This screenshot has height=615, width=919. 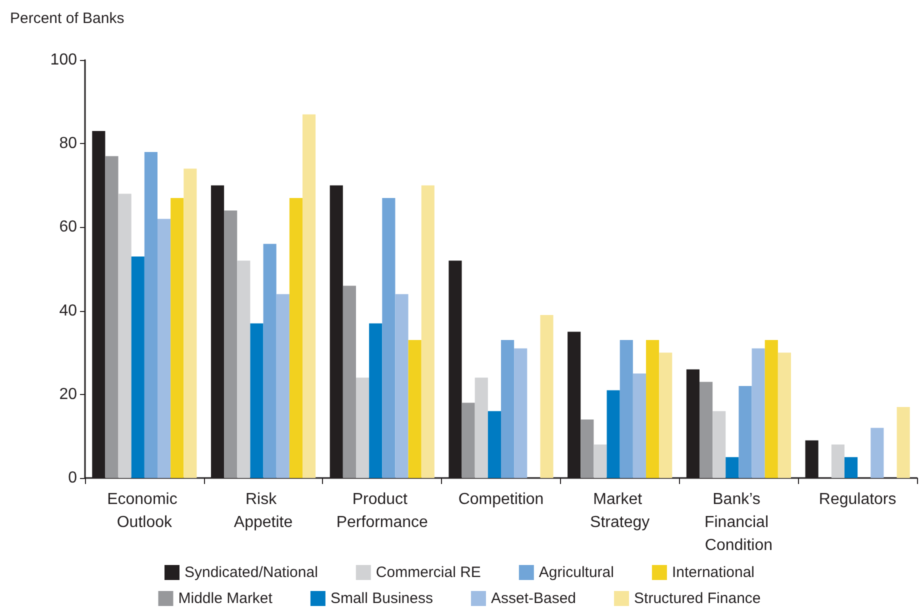 What do you see at coordinates (64, 60) in the screenshot?
I see `y-tick-label: 100` at bounding box center [64, 60].